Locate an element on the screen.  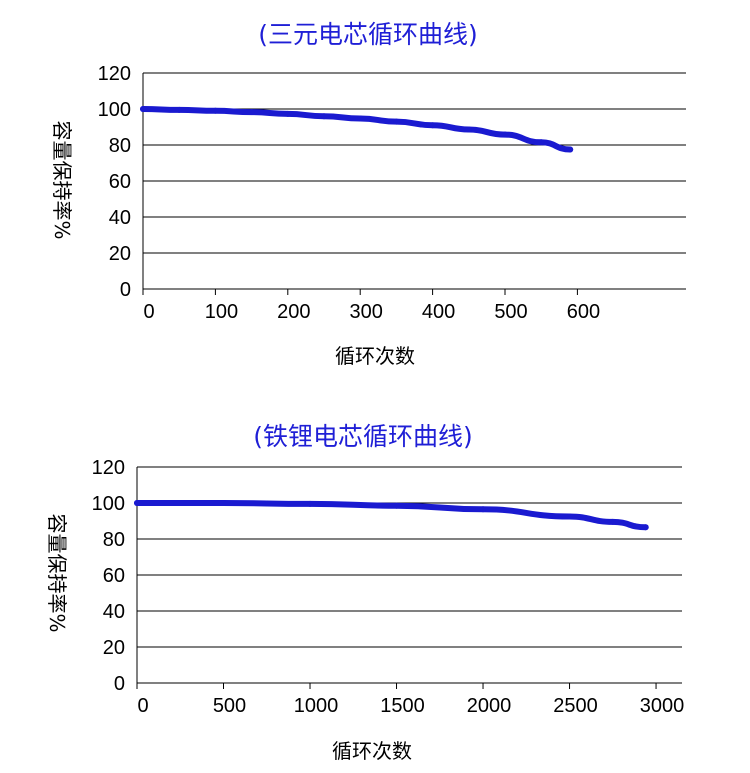
x-tick-label: 600 is located at coordinates (583, 312).